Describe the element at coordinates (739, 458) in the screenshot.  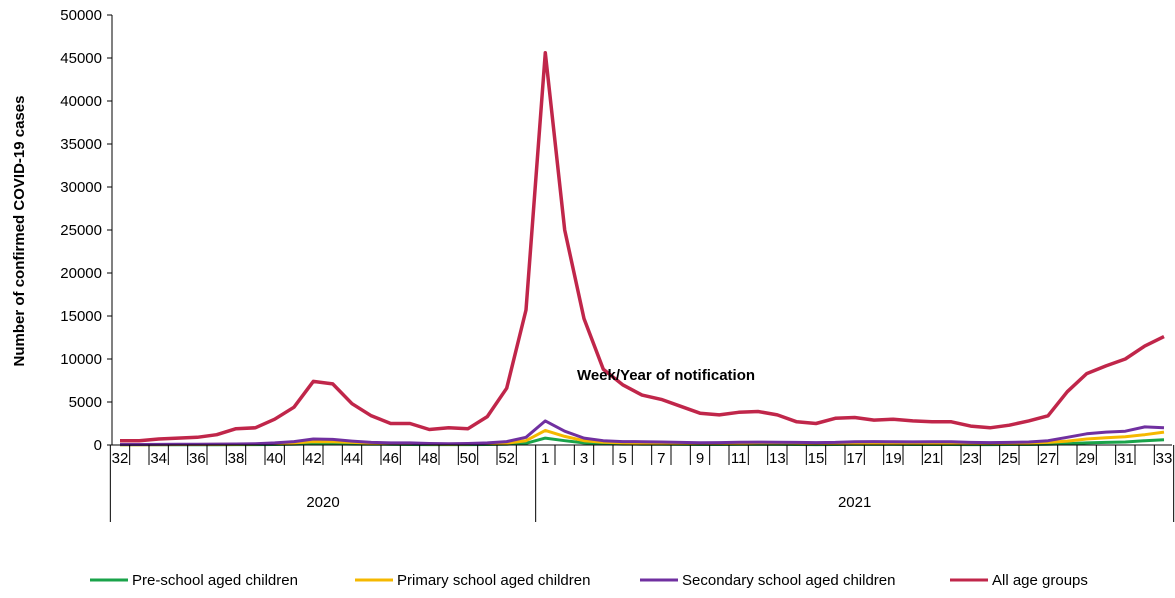
I see `x-tick-label: 11` at that location.